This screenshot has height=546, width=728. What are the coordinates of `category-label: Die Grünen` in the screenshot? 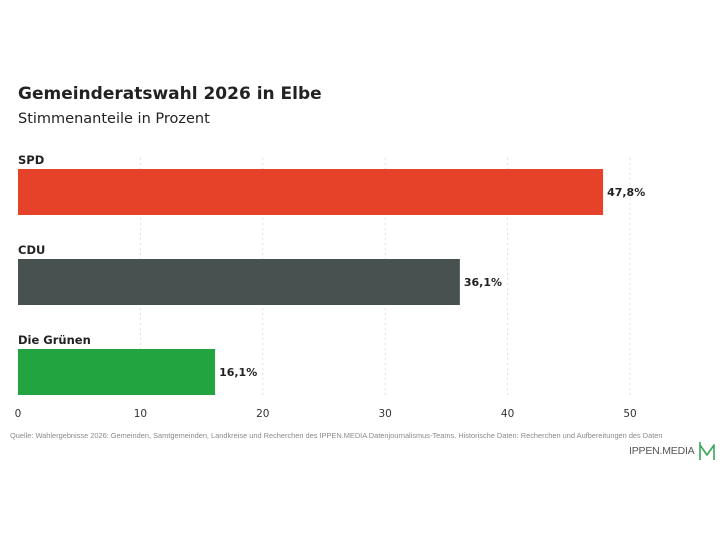 It's located at (54, 340).